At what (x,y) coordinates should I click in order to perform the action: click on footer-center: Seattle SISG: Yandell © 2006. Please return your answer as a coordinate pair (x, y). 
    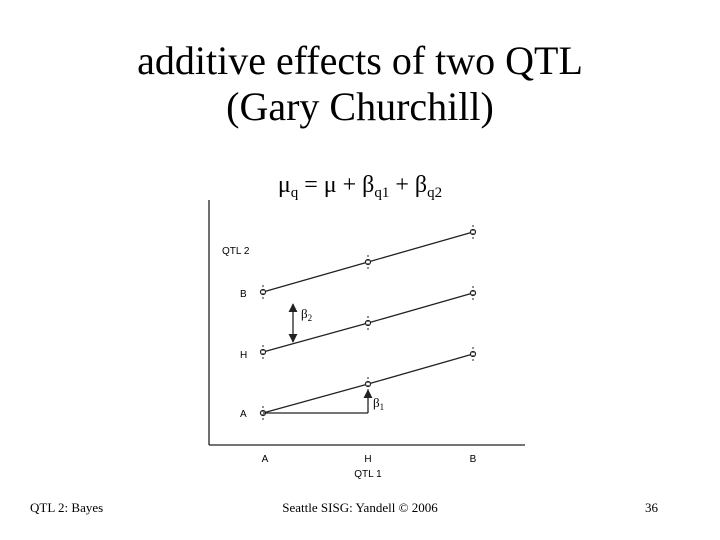
    Looking at the image, I should click on (360, 507).